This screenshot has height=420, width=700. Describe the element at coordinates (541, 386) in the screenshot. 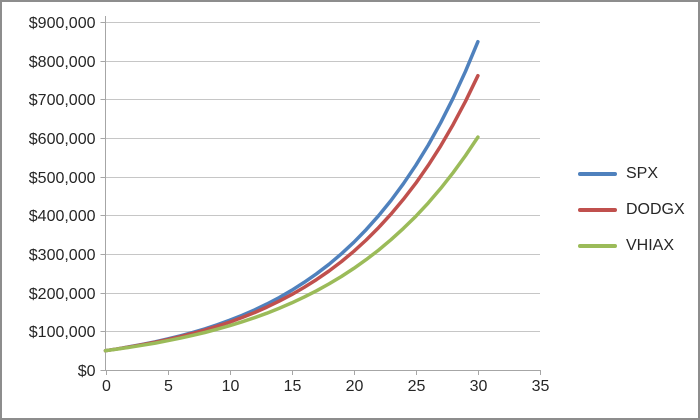

I see `x-tick-label: 35` at that location.